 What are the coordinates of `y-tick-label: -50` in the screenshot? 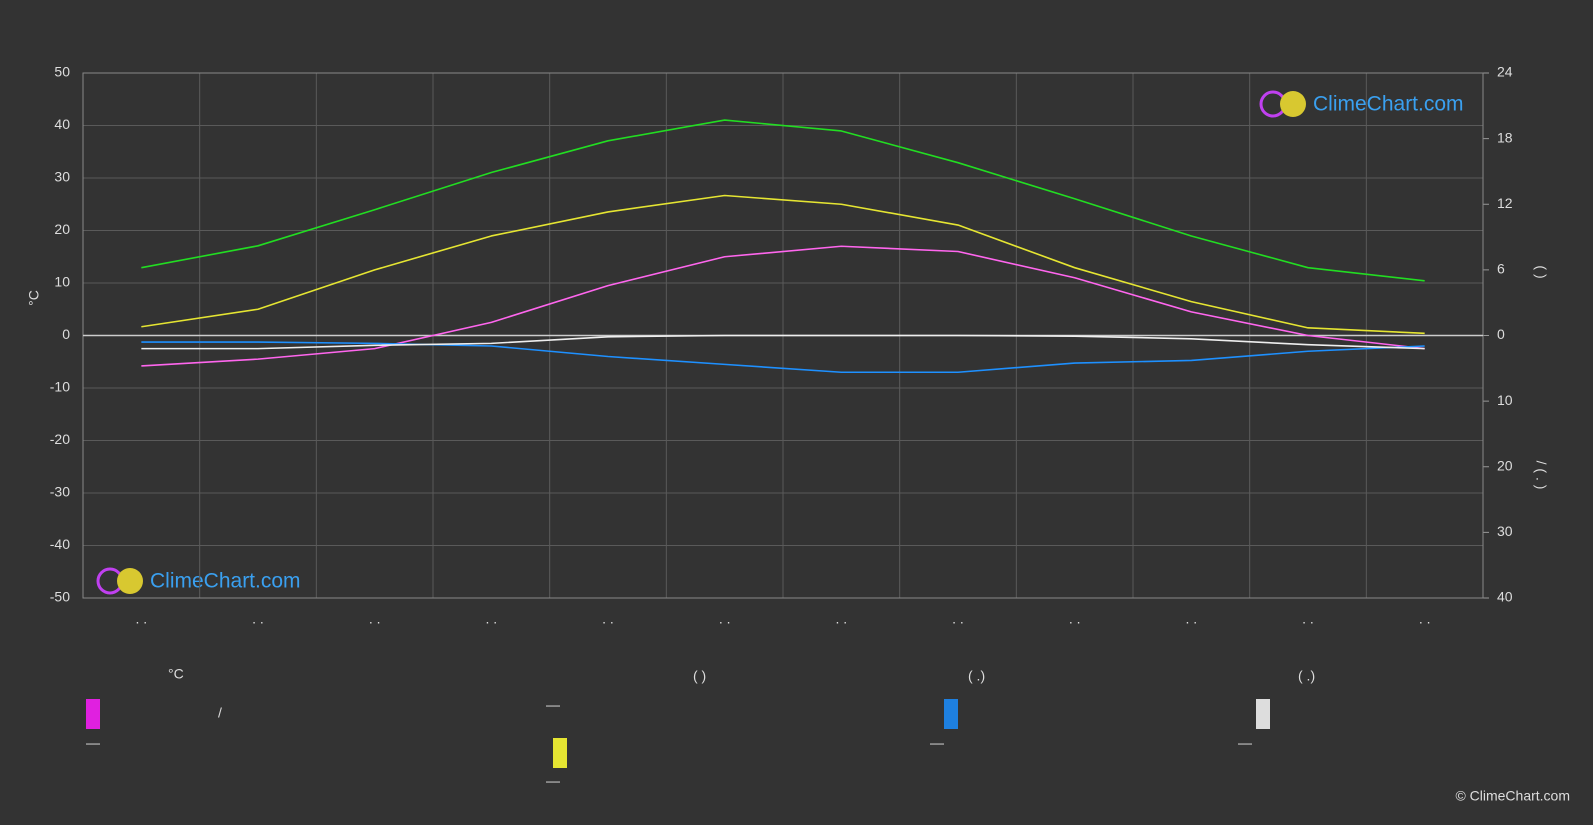 It's located at (60, 597).